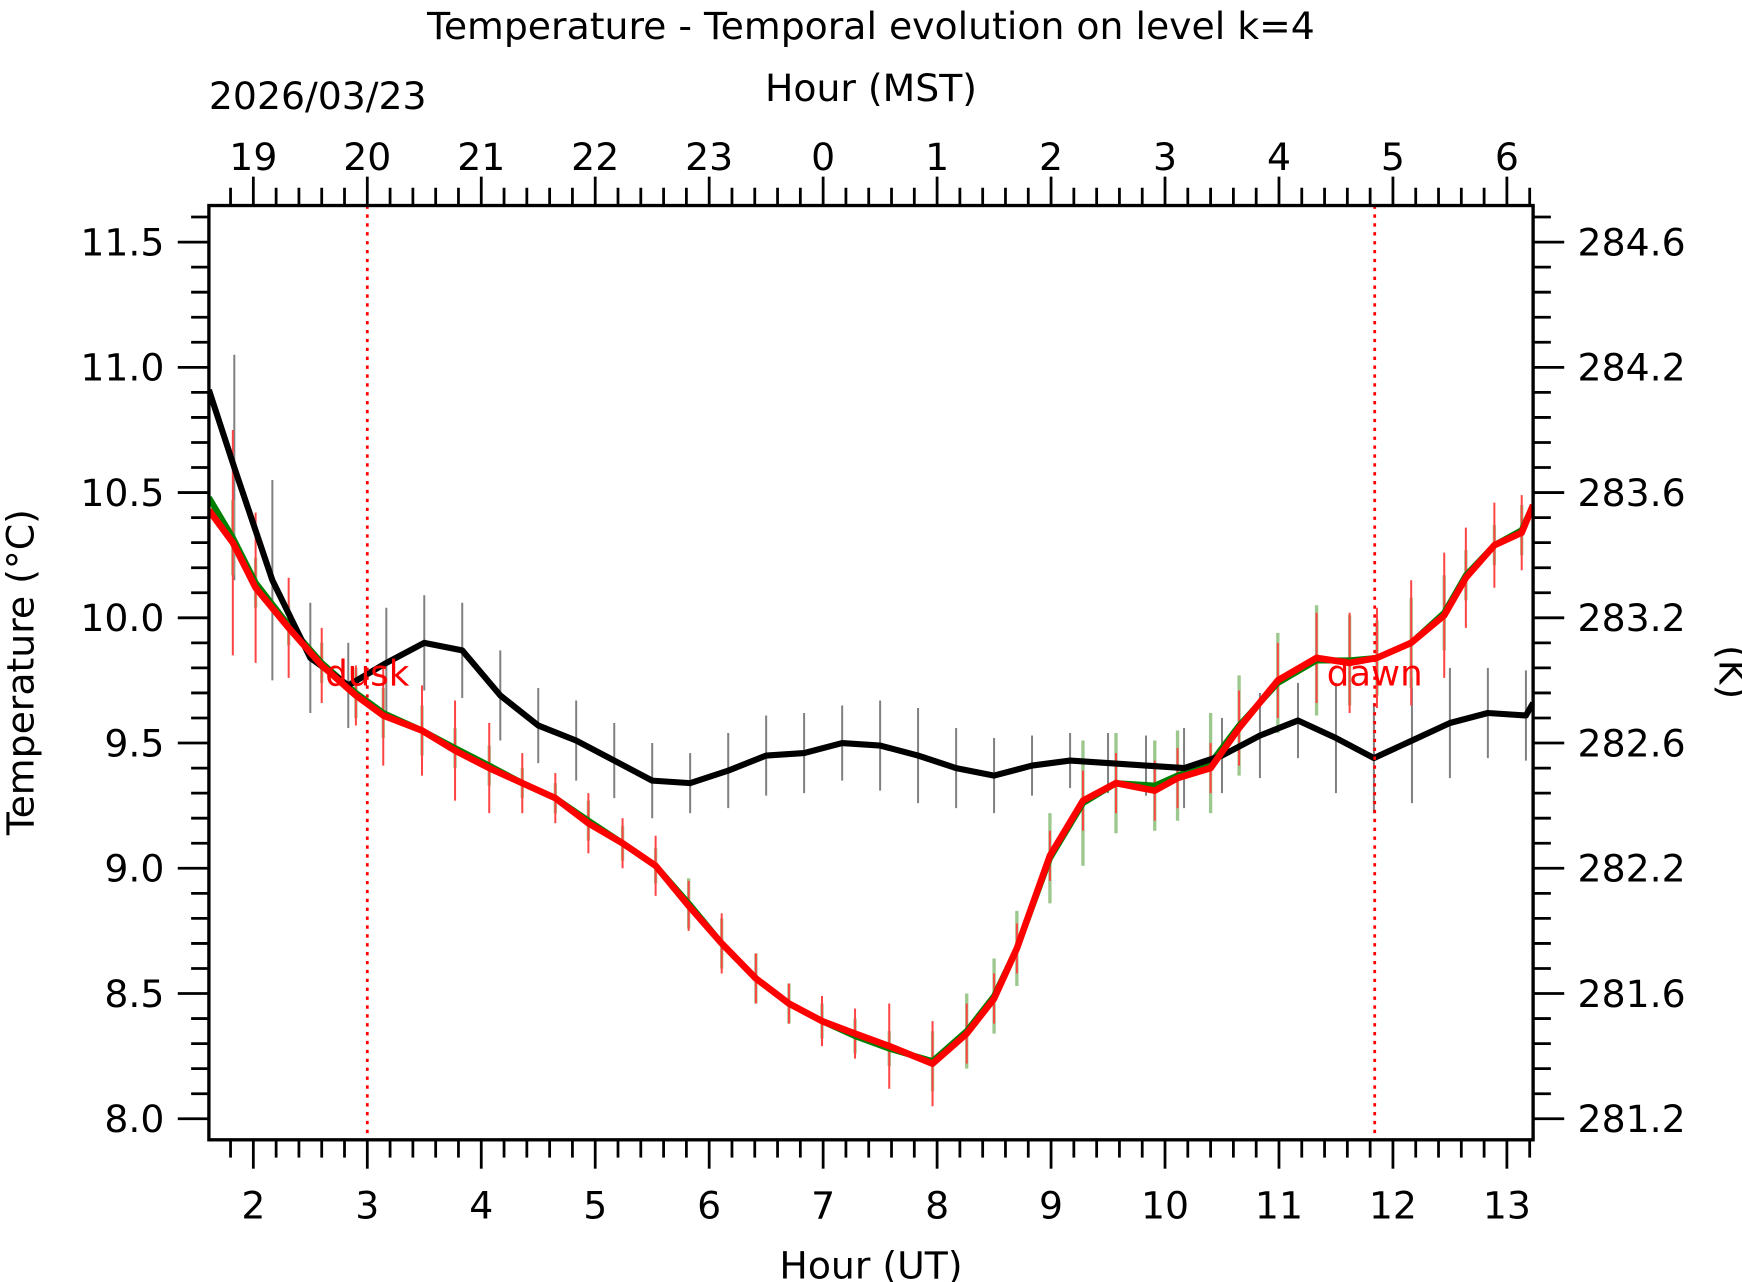 Image resolution: width=1742 pixels, height=1282 pixels. Describe the element at coordinates (1632, 618) in the screenshot. I see `y2-tick-label: 283.2` at that location.